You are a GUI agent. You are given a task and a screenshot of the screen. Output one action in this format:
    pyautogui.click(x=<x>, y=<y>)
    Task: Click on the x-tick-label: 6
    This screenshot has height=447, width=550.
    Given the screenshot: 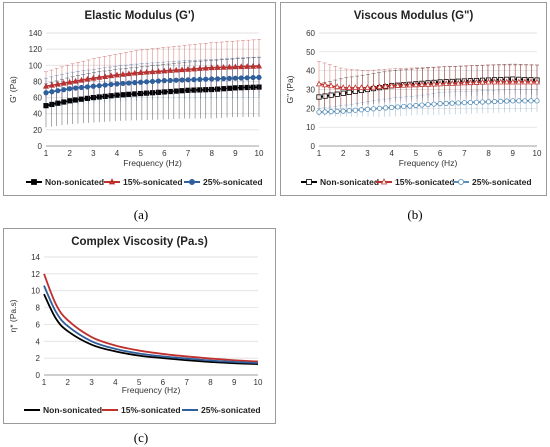 What is the action you would take?
    pyautogui.click(x=163, y=382)
    